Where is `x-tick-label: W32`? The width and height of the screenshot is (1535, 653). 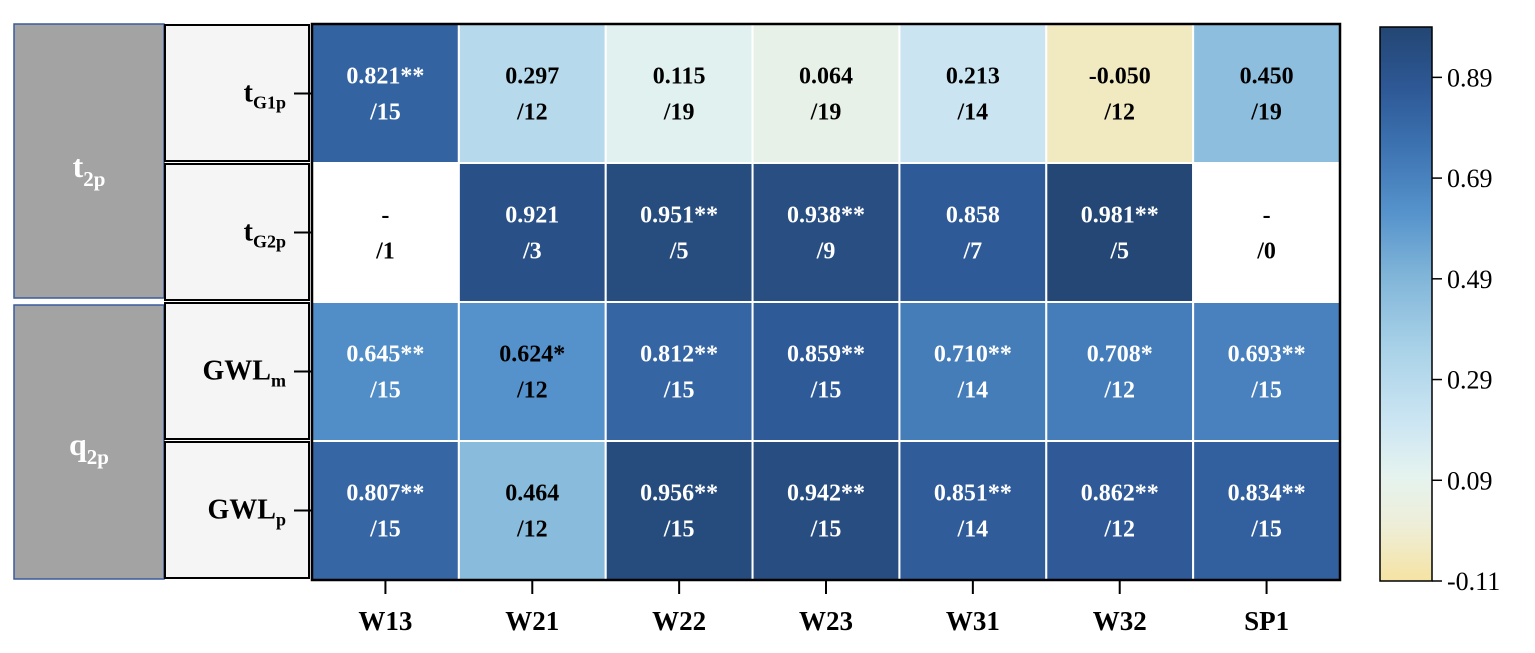 x-tick-label: W32 is located at coordinates (1120, 621).